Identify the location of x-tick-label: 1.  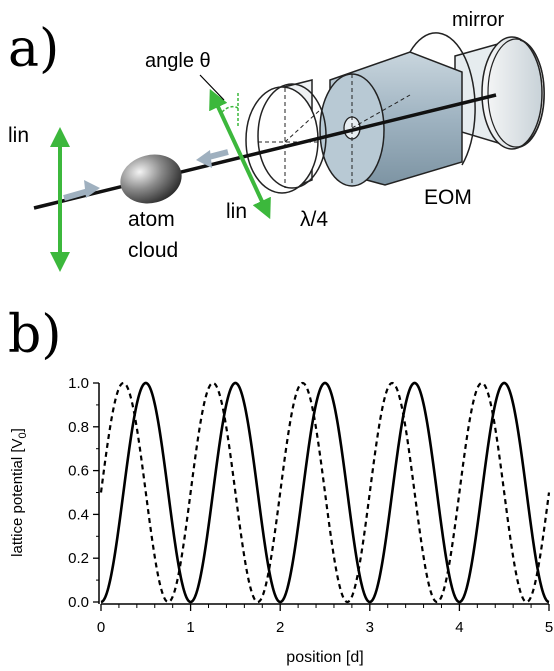
(190, 627).